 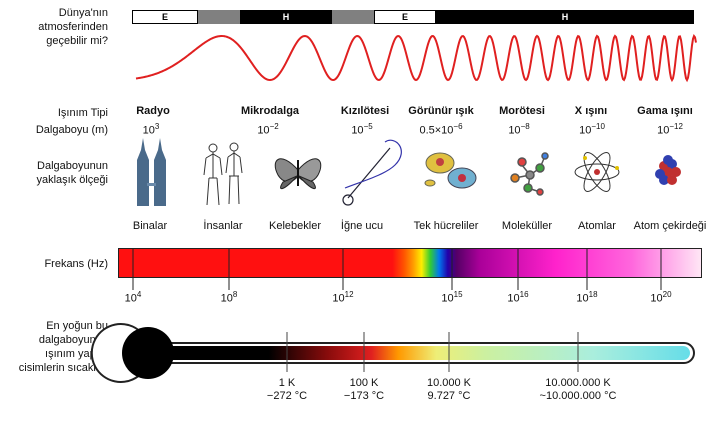 I want to click on temperature-value: 100 K −173 °C, so click(x=364, y=390).